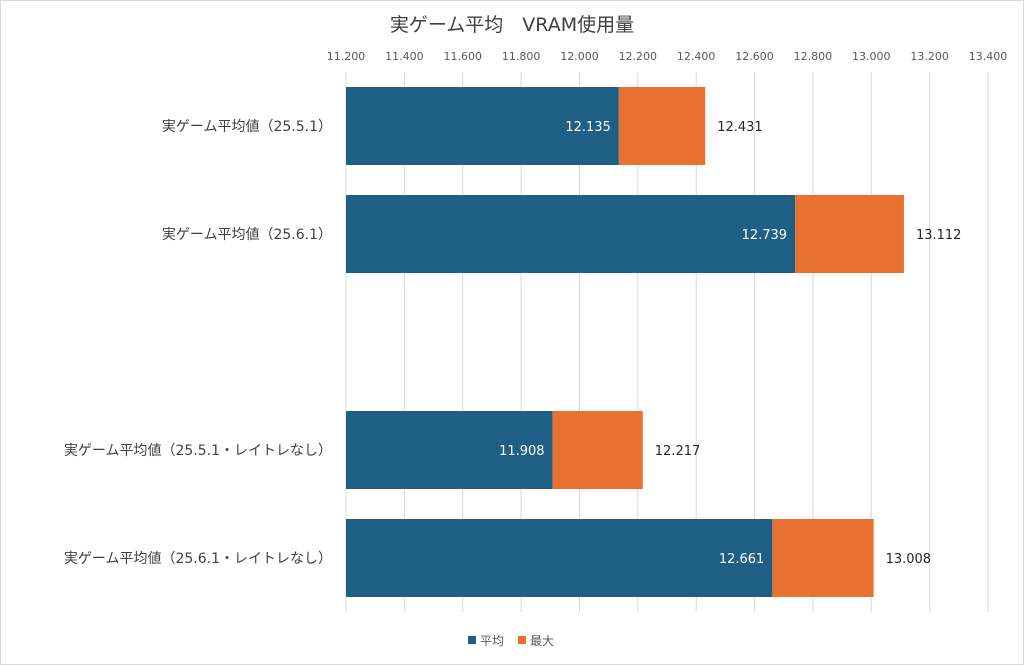 This screenshot has width=1024, height=665. I want to click on data-label-average: 12.739, so click(765, 235).